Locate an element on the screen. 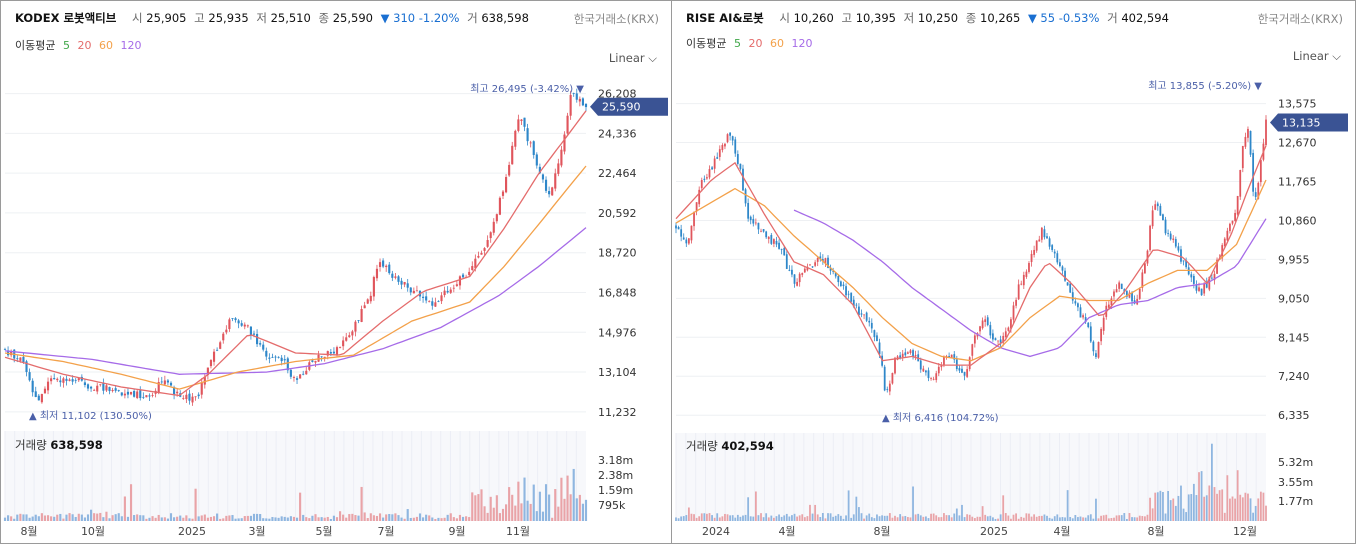  ticker-name: KODEX 로봇액티브 is located at coordinates (66, 18).